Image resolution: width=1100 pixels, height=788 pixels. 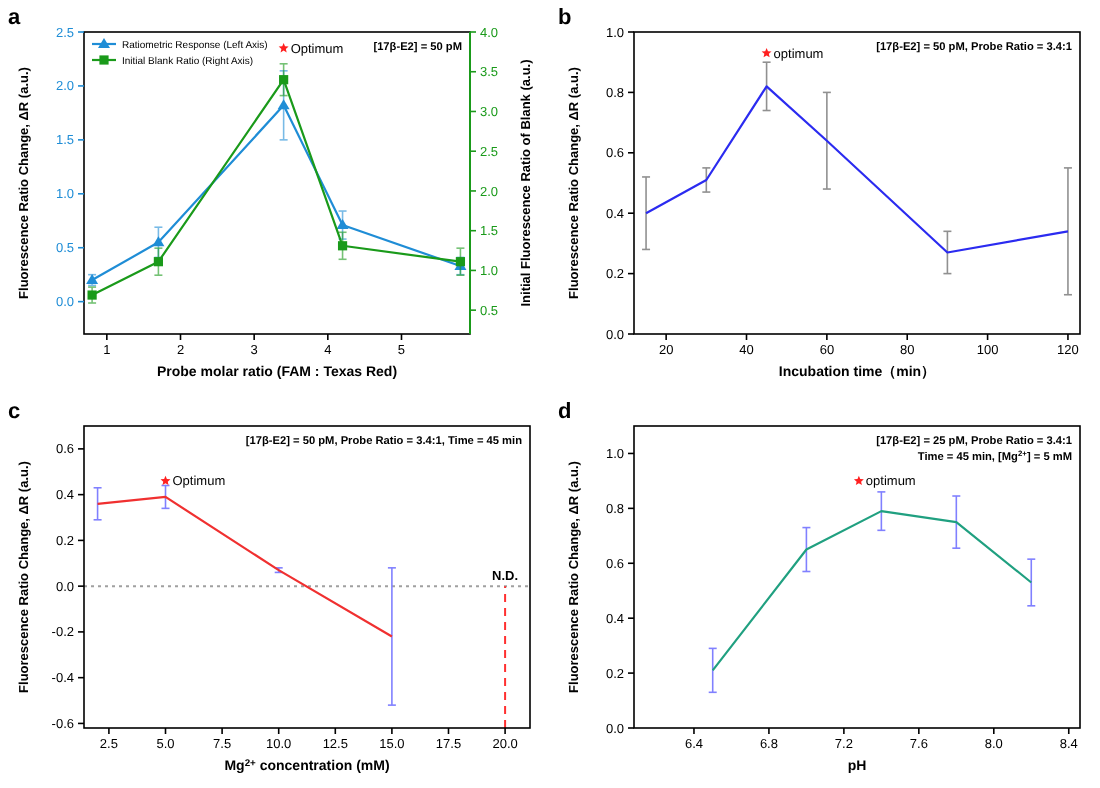 What do you see at coordinates (565, 18) in the screenshot?
I see `chart-title: b` at bounding box center [565, 18].